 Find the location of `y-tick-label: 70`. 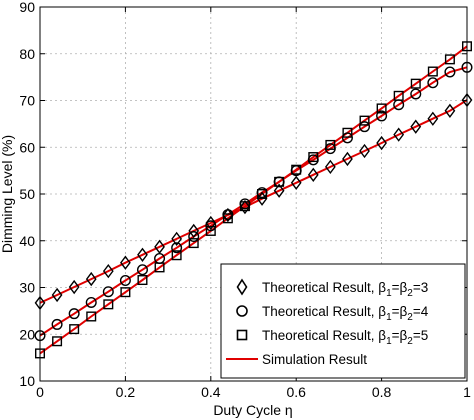

y-tick-label: 70 is located at coordinates (27, 101).